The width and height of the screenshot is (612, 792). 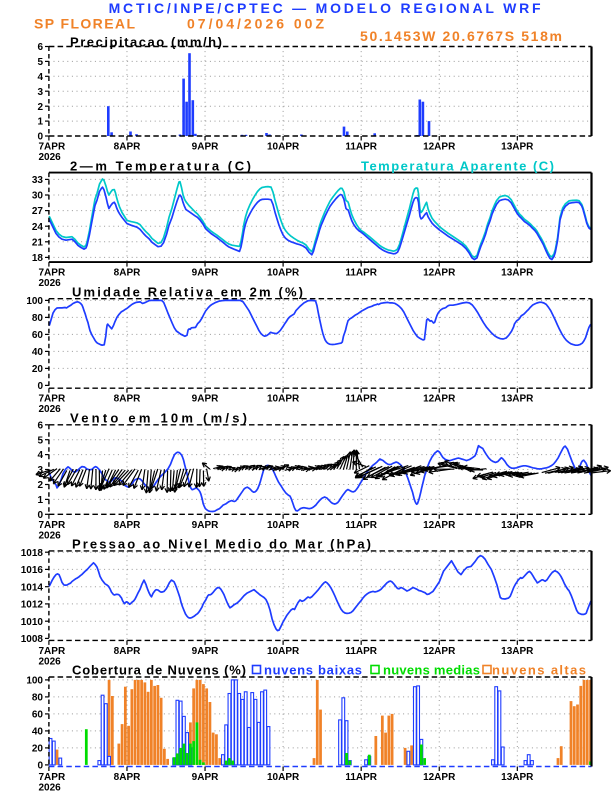 I want to click on svg-text: 1010, so click(x=32, y=622).